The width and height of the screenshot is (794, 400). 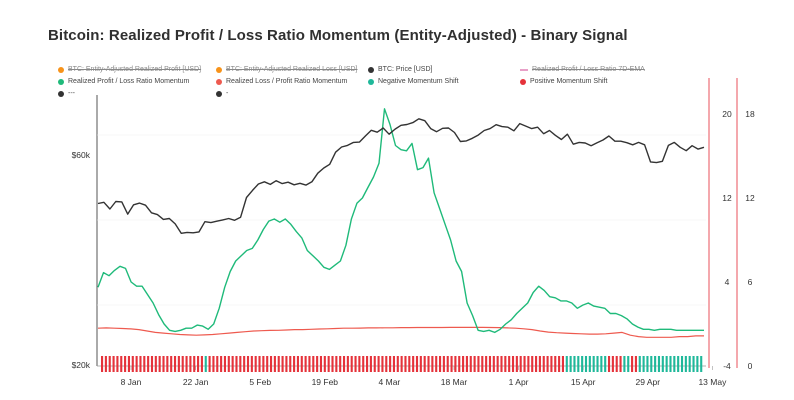 I want to click on y-tick-right-outer: 18, so click(x=750, y=114).